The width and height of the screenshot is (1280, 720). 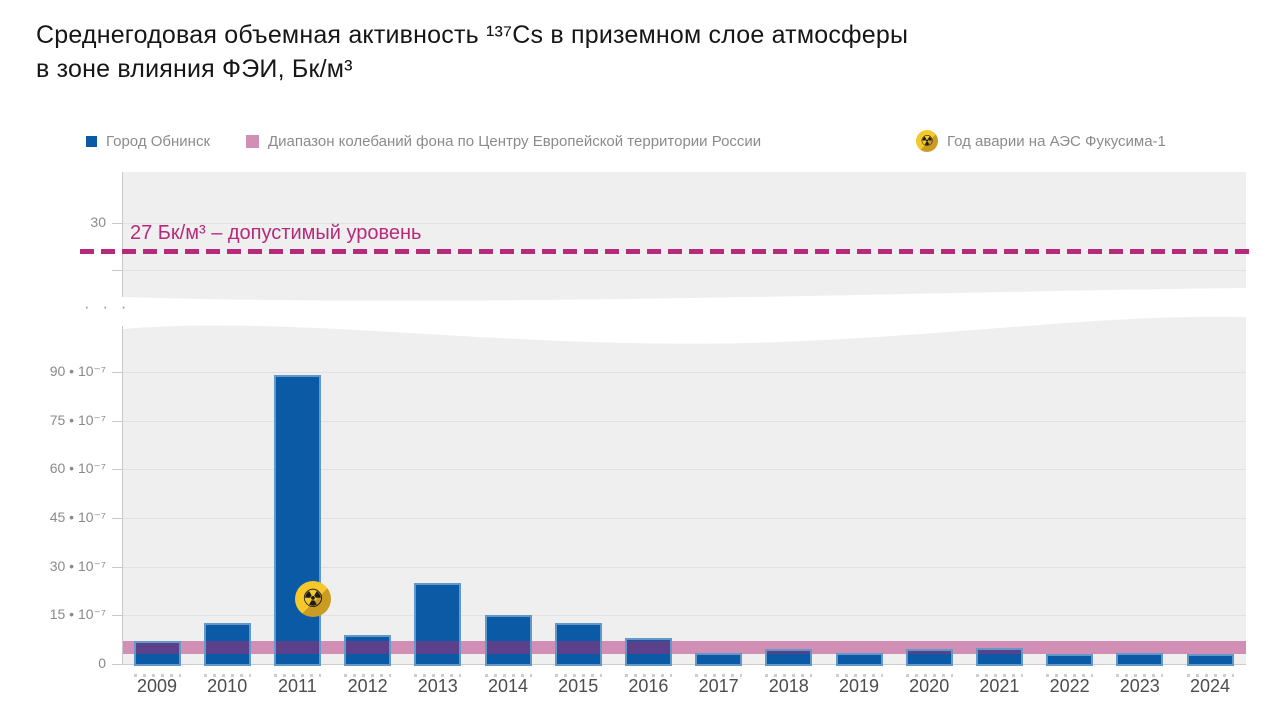 I want to click on bar-2016, so click(x=648, y=652).